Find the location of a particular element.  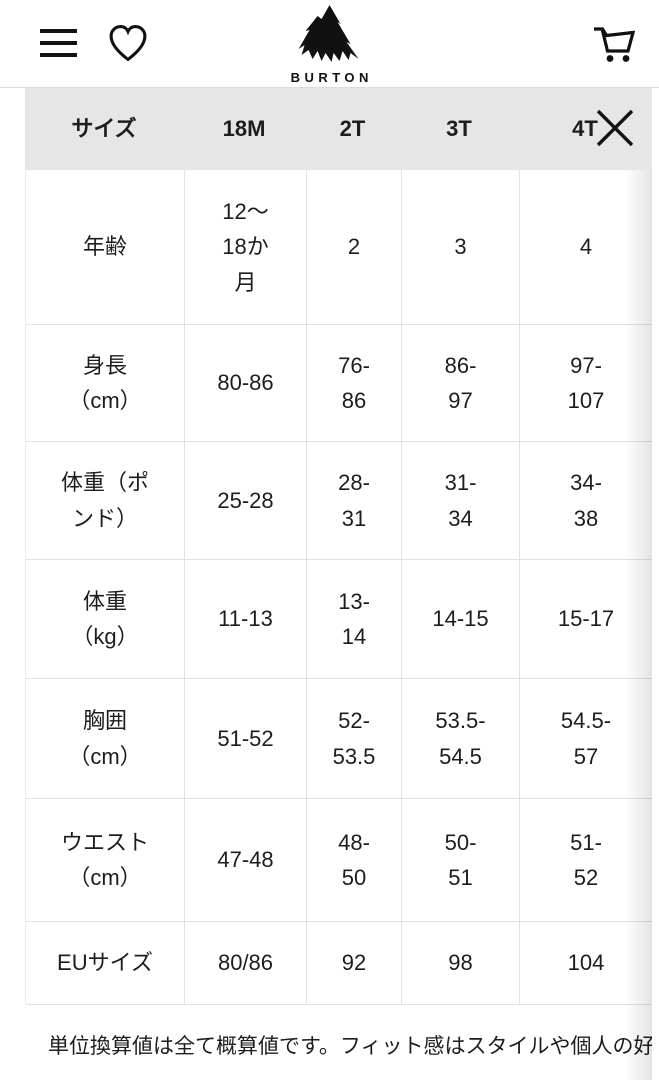

close-icon is located at coordinates (615, 129).